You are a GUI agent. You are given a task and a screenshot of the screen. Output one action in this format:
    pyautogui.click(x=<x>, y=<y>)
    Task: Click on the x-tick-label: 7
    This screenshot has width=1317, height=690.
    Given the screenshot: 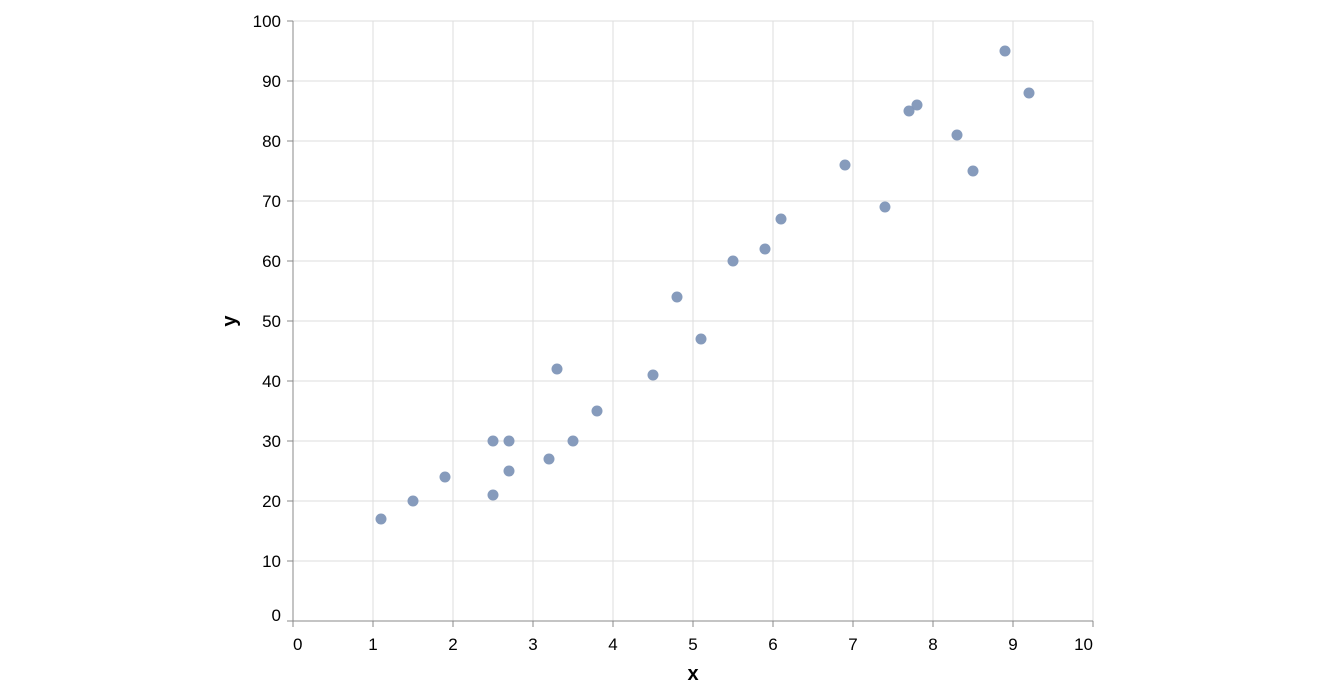 What is the action you would take?
    pyautogui.click(x=852, y=644)
    